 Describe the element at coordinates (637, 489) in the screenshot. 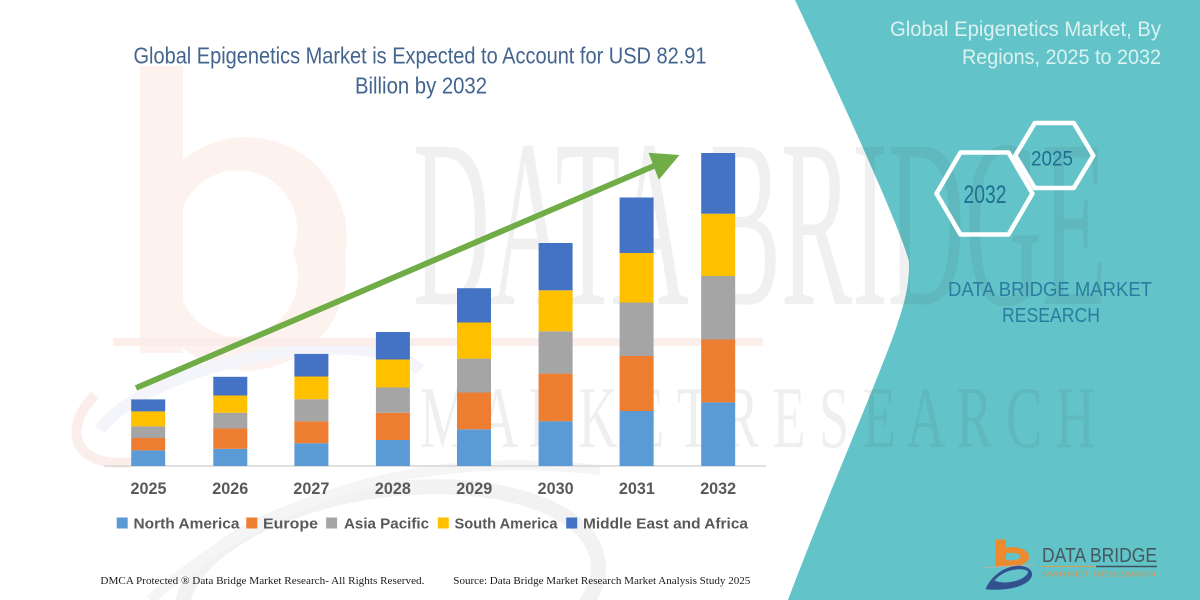

I see `svg-text: 2031` at that location.